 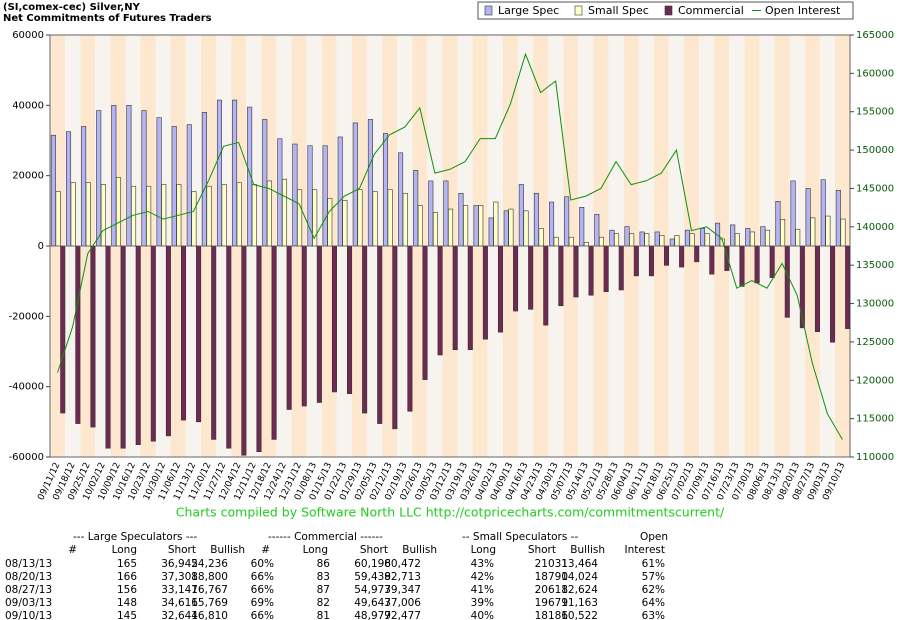 I want to click on table-cell: 62%, so click(x=653, y=590).